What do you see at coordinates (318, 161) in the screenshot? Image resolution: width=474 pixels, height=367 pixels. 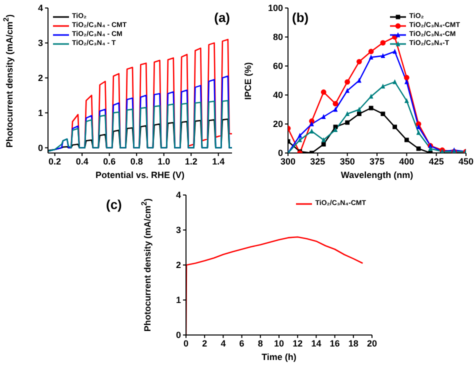 I see `x-tick-label: 325` at bounding box center [318, 161].